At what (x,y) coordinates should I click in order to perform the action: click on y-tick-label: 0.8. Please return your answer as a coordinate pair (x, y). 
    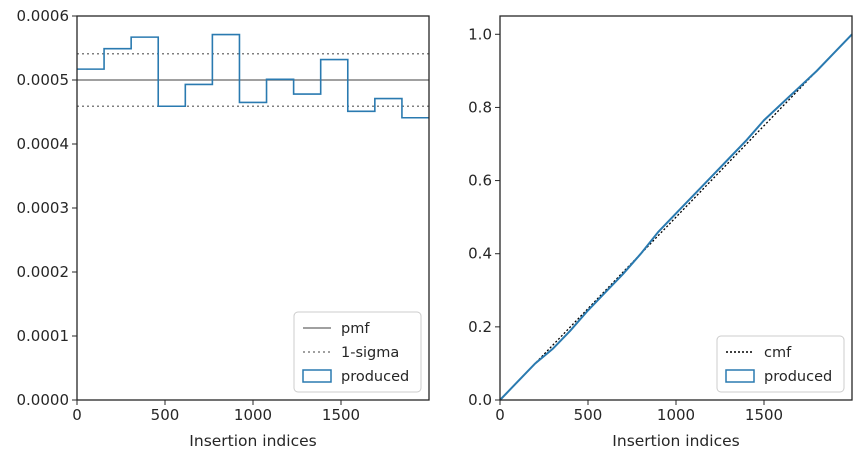
    Looking at the image, I should click on (480, 107).